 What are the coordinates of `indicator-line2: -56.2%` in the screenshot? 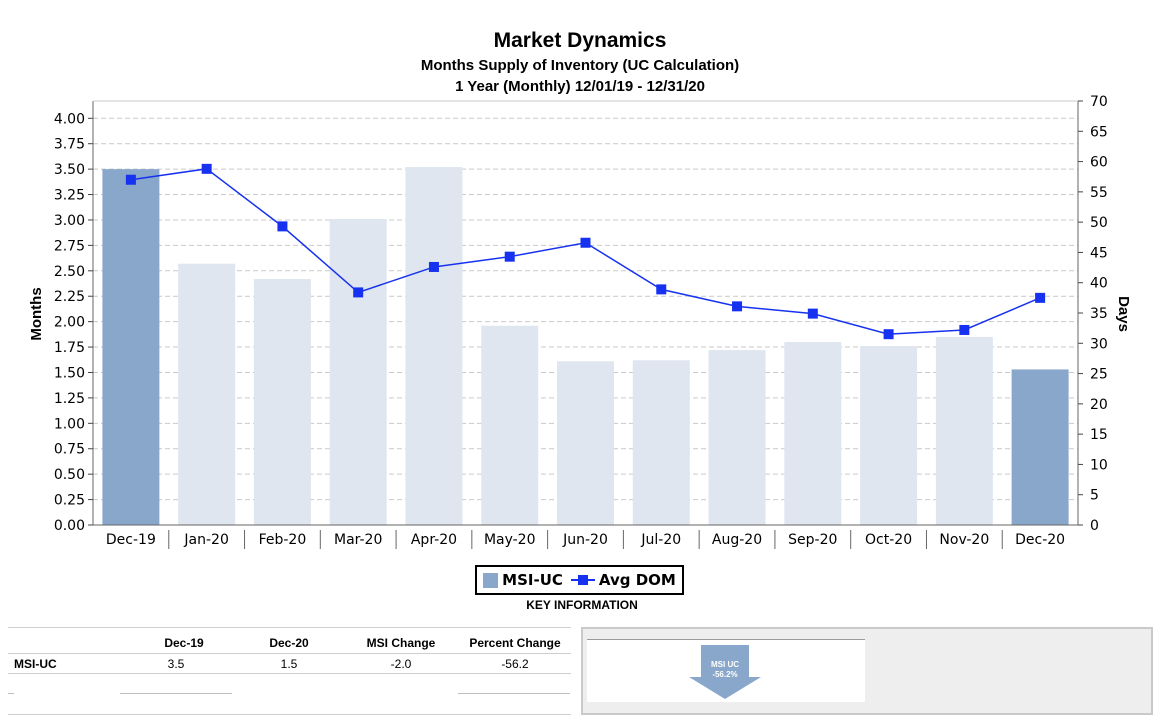 It's located at (725, 674).